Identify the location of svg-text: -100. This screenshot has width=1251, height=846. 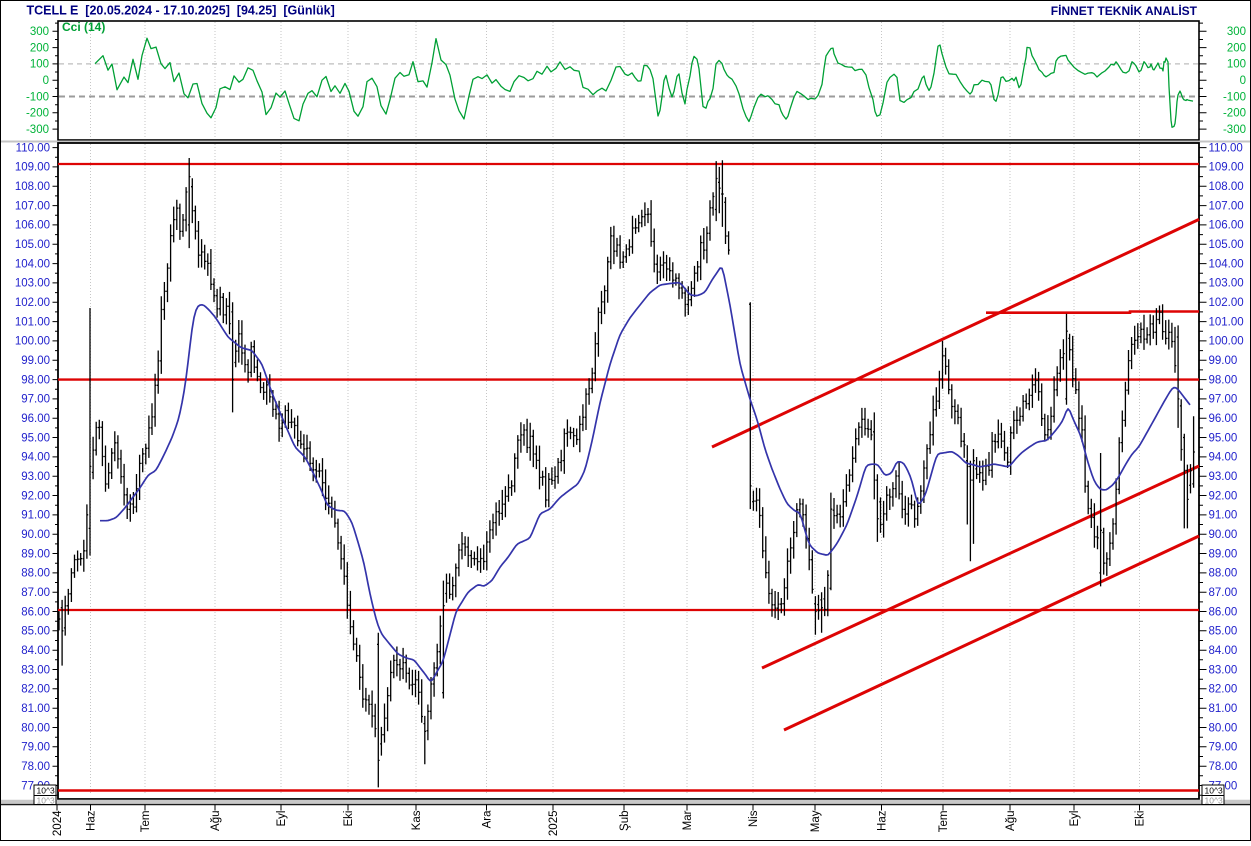
(37, 97).